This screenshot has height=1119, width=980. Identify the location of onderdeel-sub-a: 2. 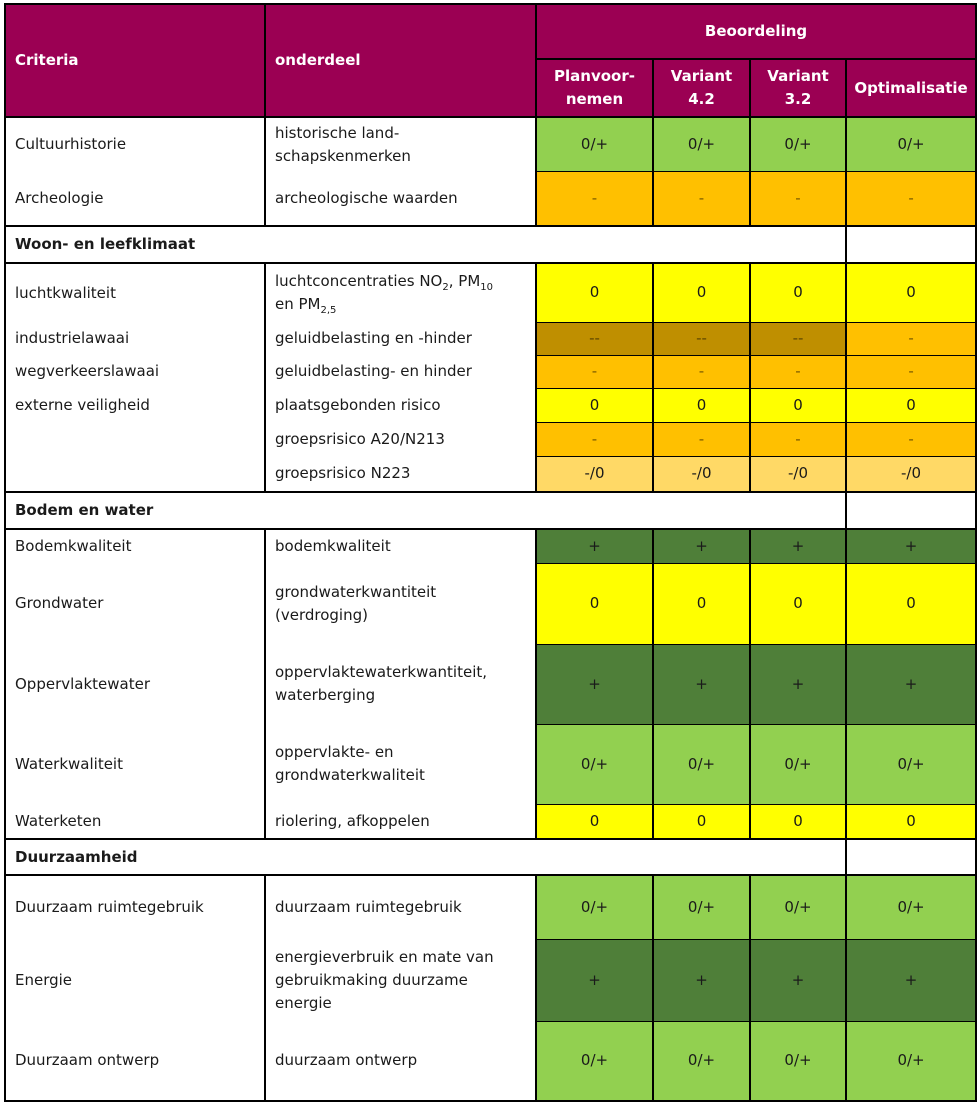
(445, 287).